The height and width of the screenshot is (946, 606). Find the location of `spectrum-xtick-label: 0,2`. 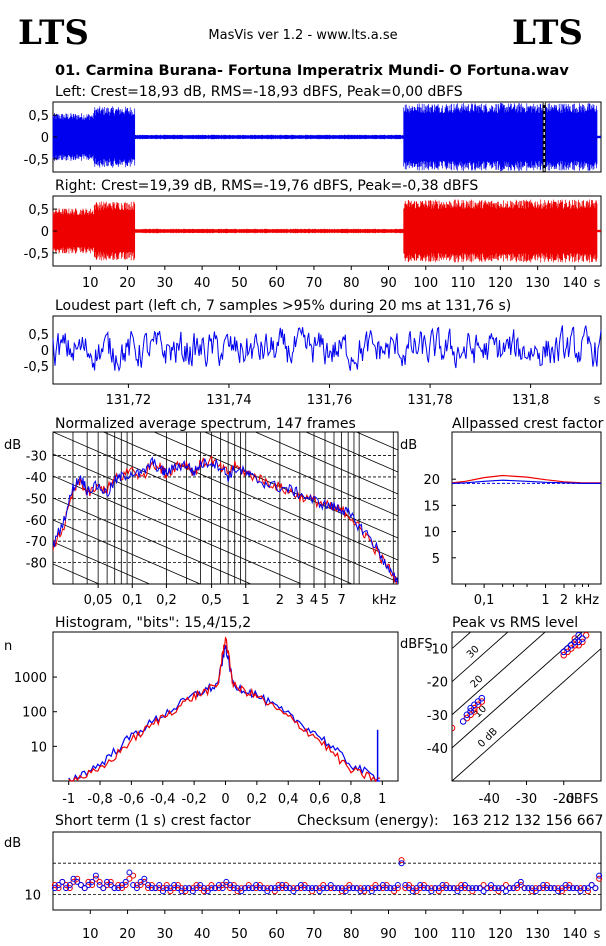

spectrum-xtick-label: 0,2 is located at coordinates (166, 600).